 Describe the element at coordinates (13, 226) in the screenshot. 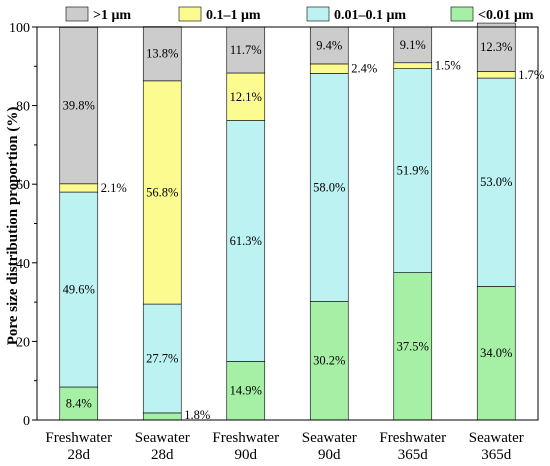

I see `y-axis-title: Pore size distribution proportion (%)` at that location.